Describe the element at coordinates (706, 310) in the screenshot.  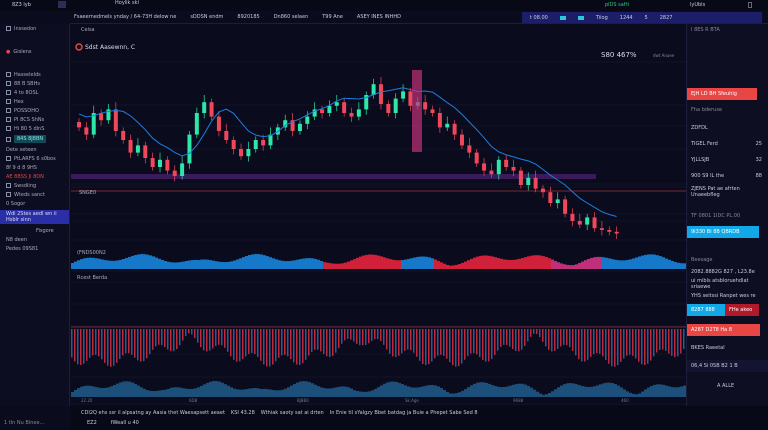
I see `pair-buy-button: 8287 888` at that location.